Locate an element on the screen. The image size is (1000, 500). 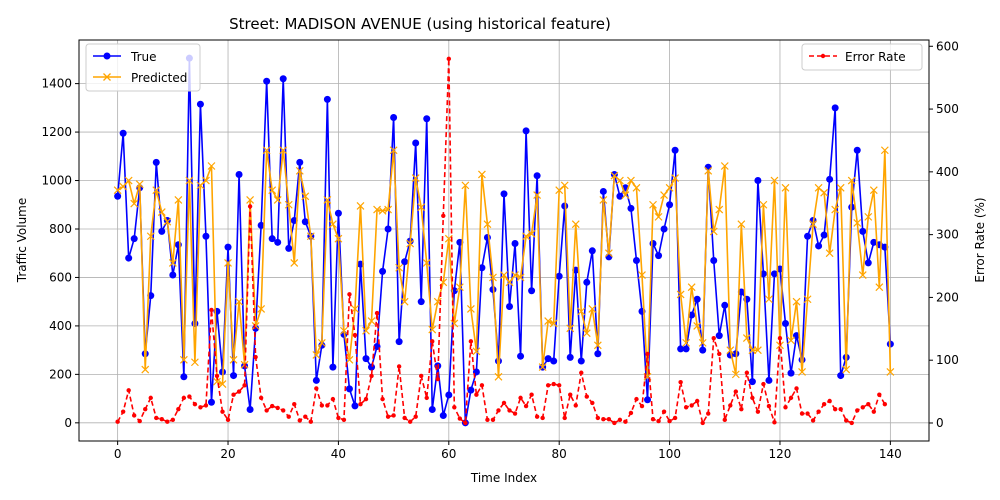
x-axis-ticks: 0 20 40 60 80 100 120 140 is located at coordinates (508, 451).